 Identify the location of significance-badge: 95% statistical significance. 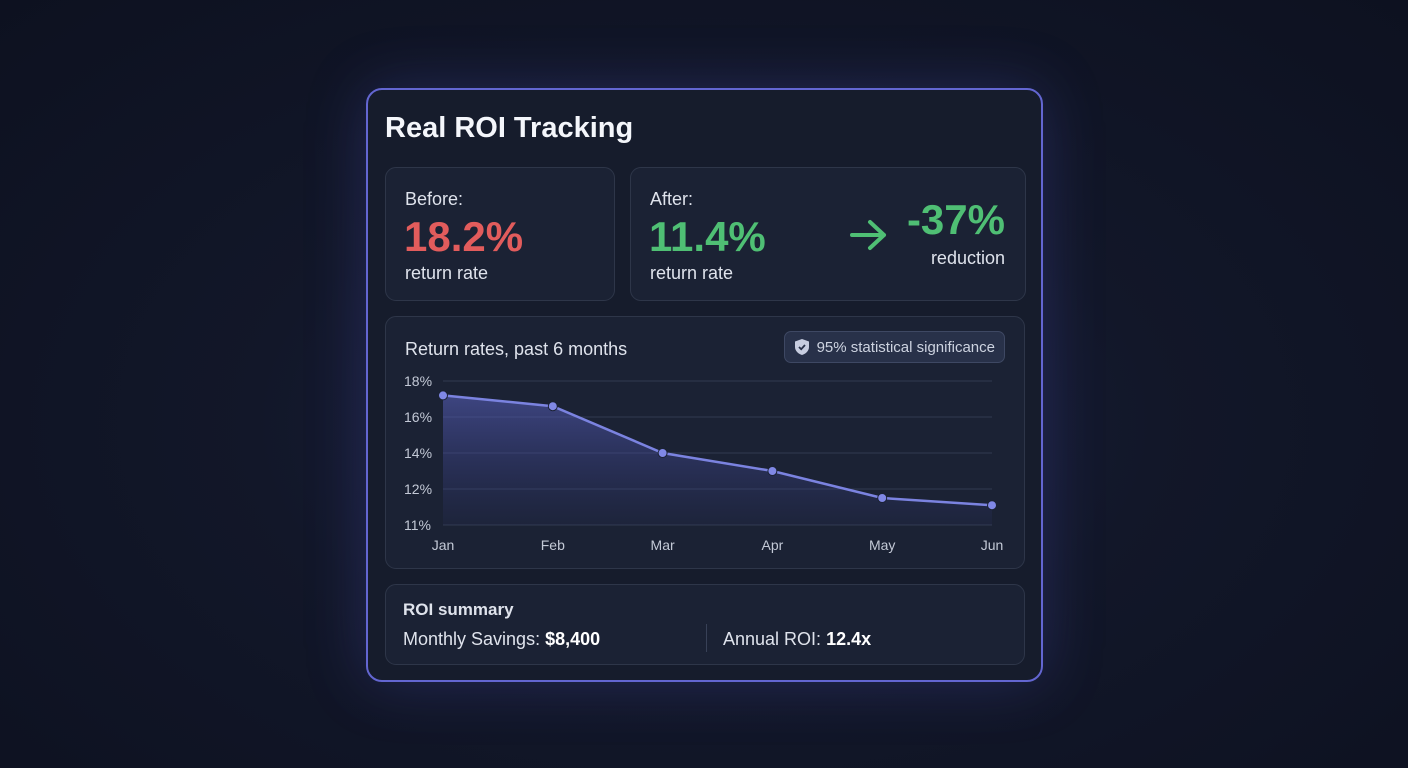
(894, 347).